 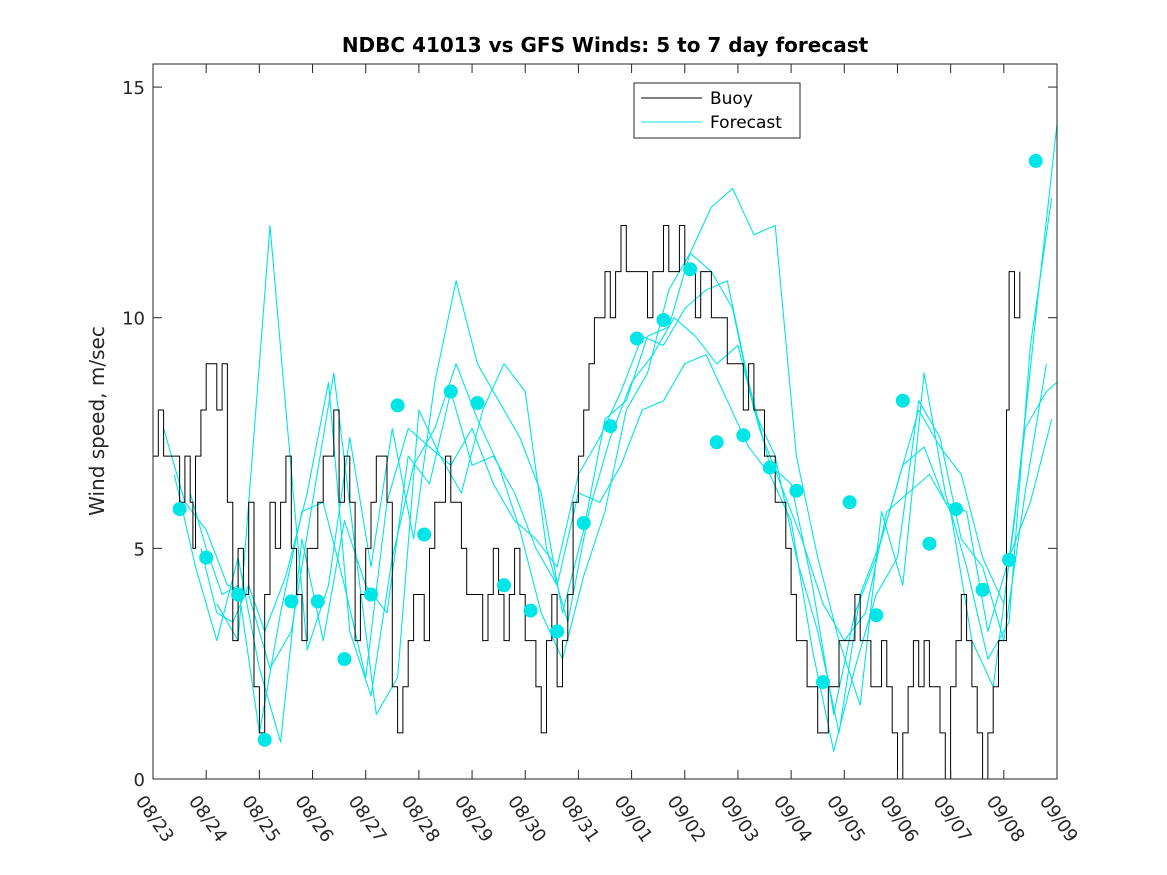 What do you see at coordinates (139, 549) in the screenshot?
I see `y-tick-label: 5` at bounding box center [139, 549].